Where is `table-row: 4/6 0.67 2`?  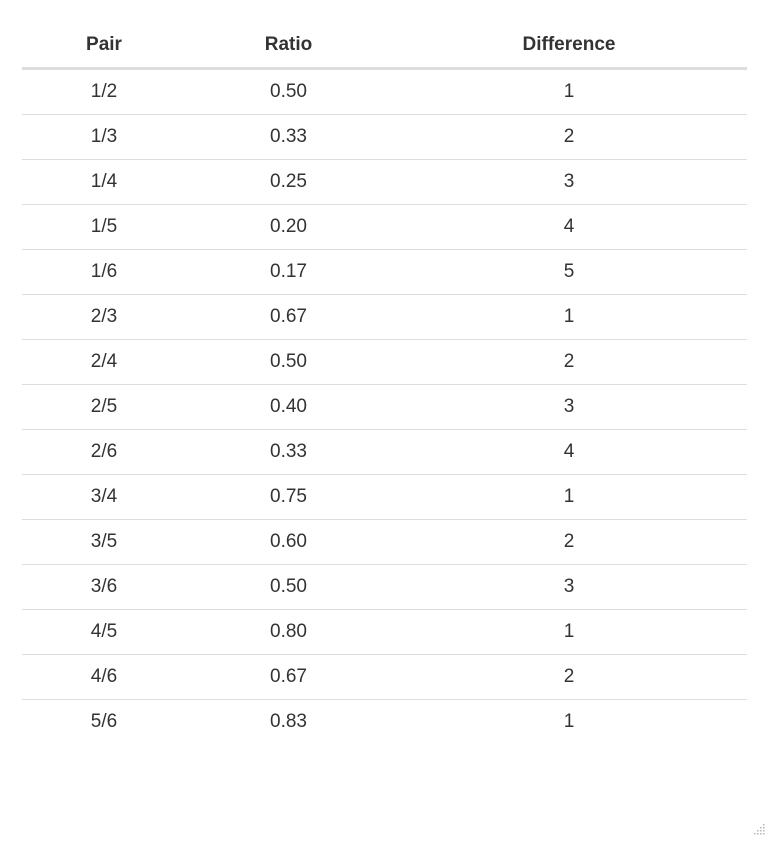 table-row: 4/6 0.67 2 is located at coordinates (384, 677).